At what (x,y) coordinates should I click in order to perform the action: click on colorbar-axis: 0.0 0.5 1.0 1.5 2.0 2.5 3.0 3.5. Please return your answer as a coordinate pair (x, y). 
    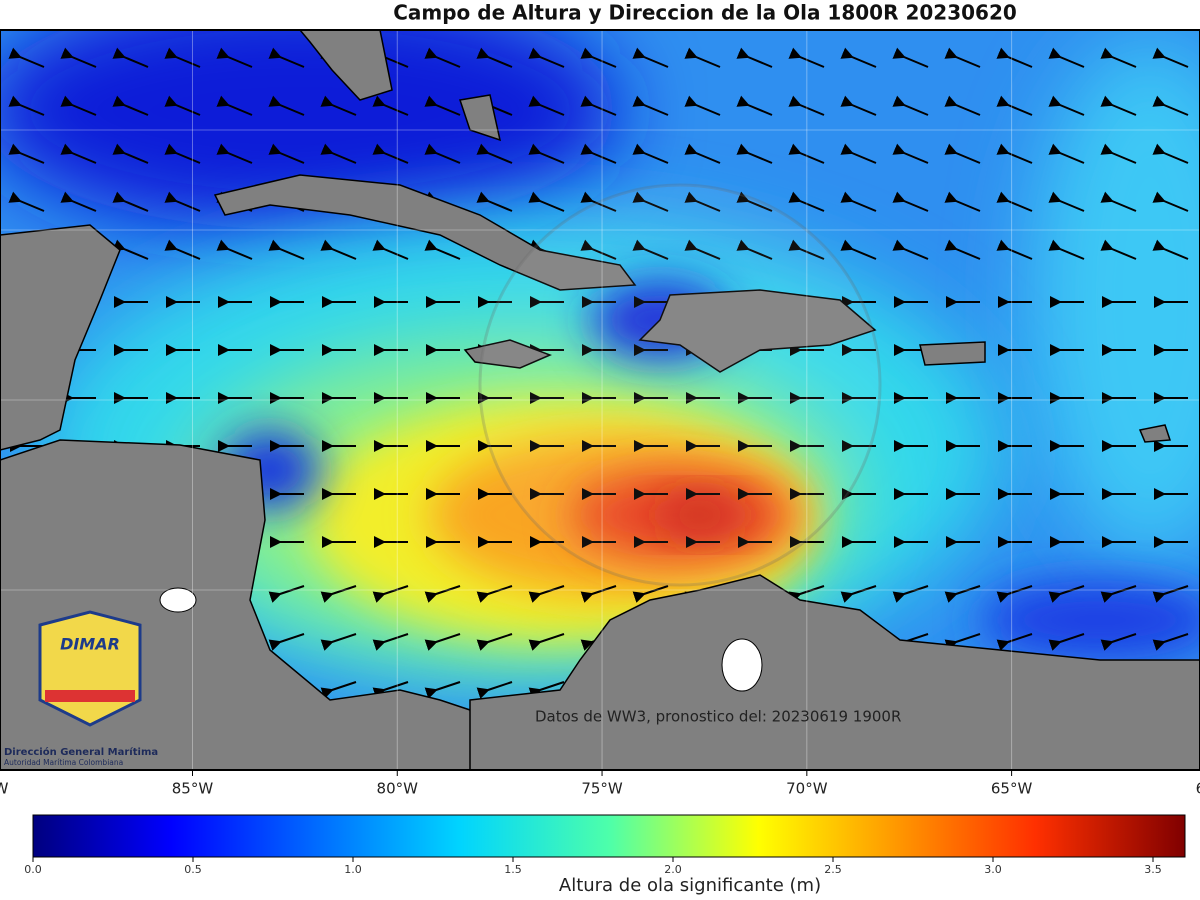
    Looking at the image, I should click on (593, 866).